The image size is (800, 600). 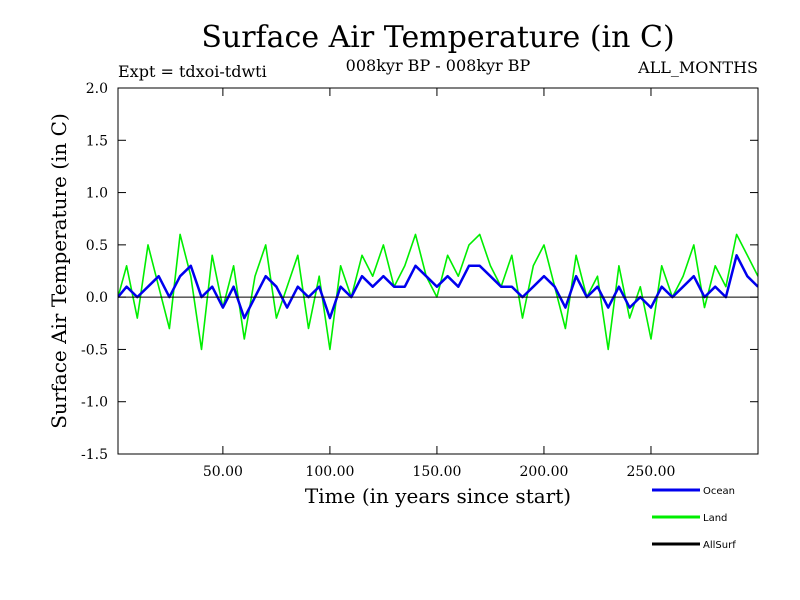 What do you see at coordinates (719, 545) in the screenshot?
I see `legend-label-allsurf: AllSurf` at bounding box center [719, 545].